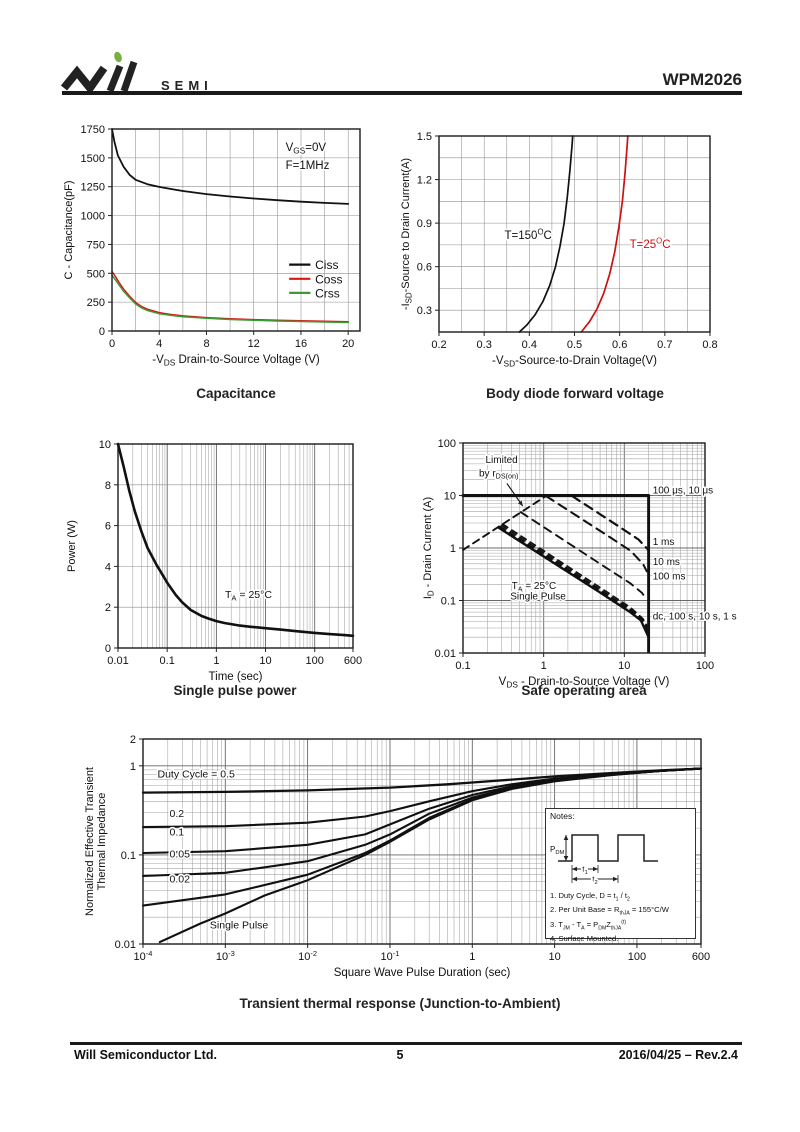 Image resolution: width=800 pixels, height=1132 pixels. Describe the element at coordinates (187, 85) in the screenshot. I see `brand-suffix-label: SEMI` at that location.